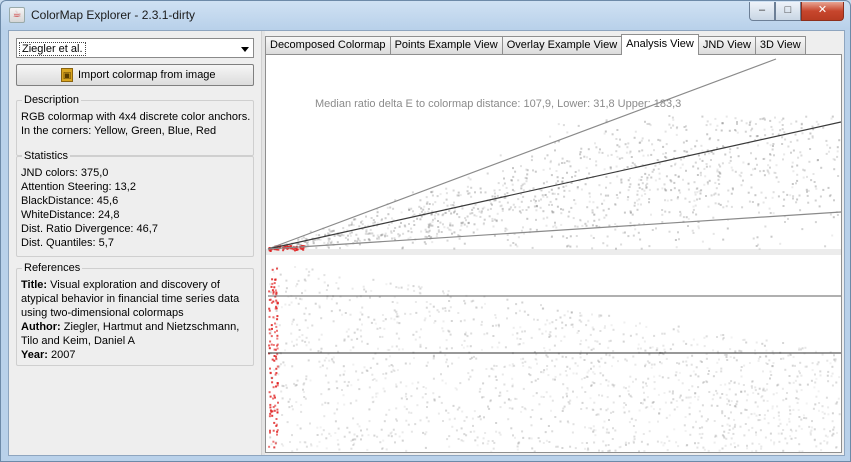  Describe the element at coordinates (328, 45) in the screenshot. I see `tab-decomposed-colormap: Decomposed Colormap` at that location.